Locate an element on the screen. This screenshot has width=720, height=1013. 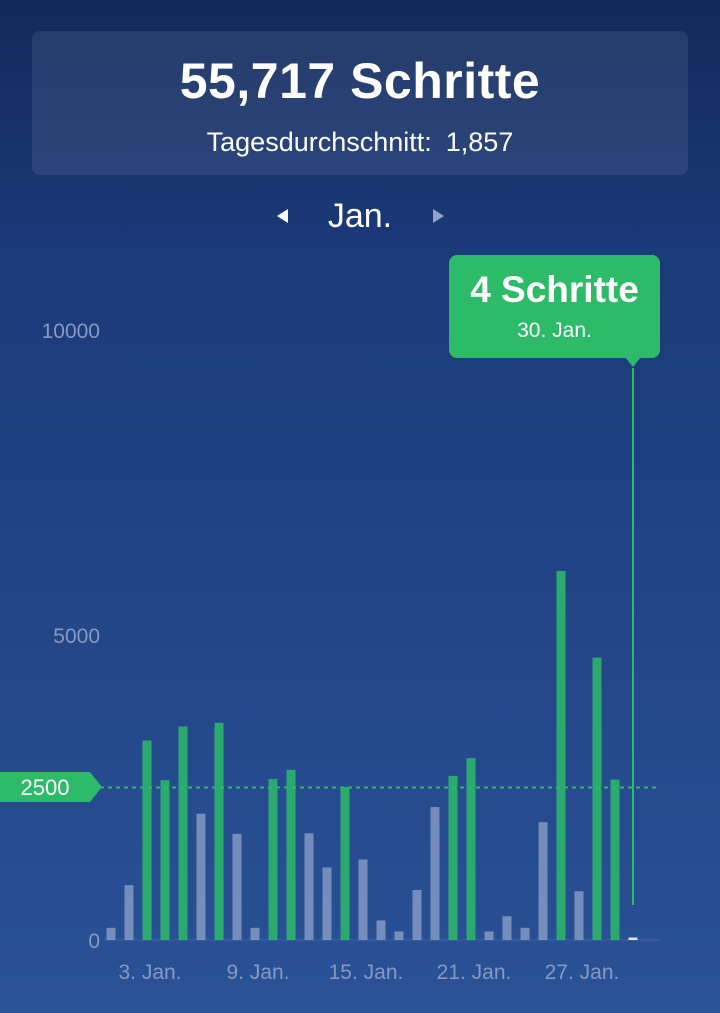
summary-card is located at coordinates (360, 103).